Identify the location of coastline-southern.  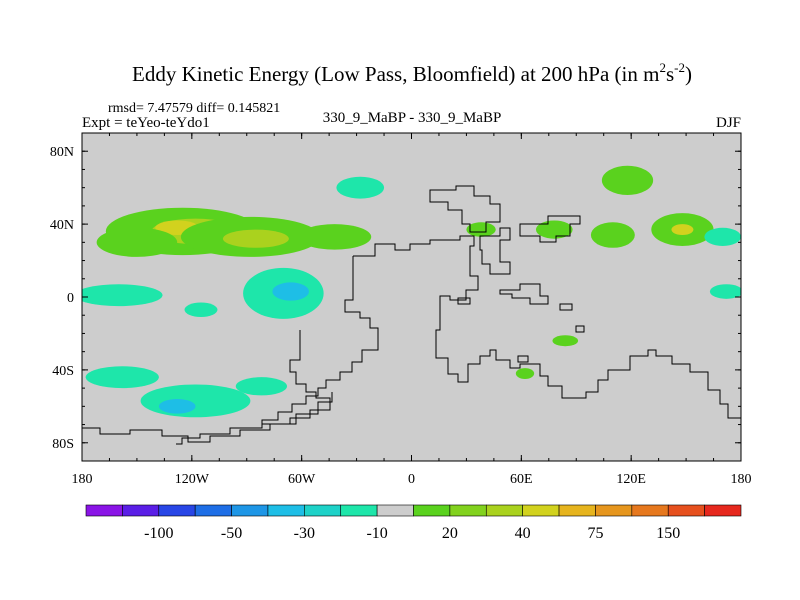
(207, 417).